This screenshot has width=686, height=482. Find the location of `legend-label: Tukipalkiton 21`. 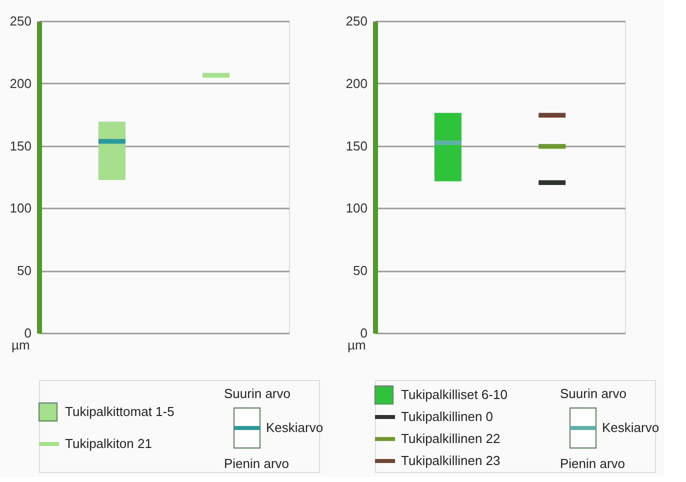

legend-label: Tukipalkiton 21 is located at coordinates (108, 443).